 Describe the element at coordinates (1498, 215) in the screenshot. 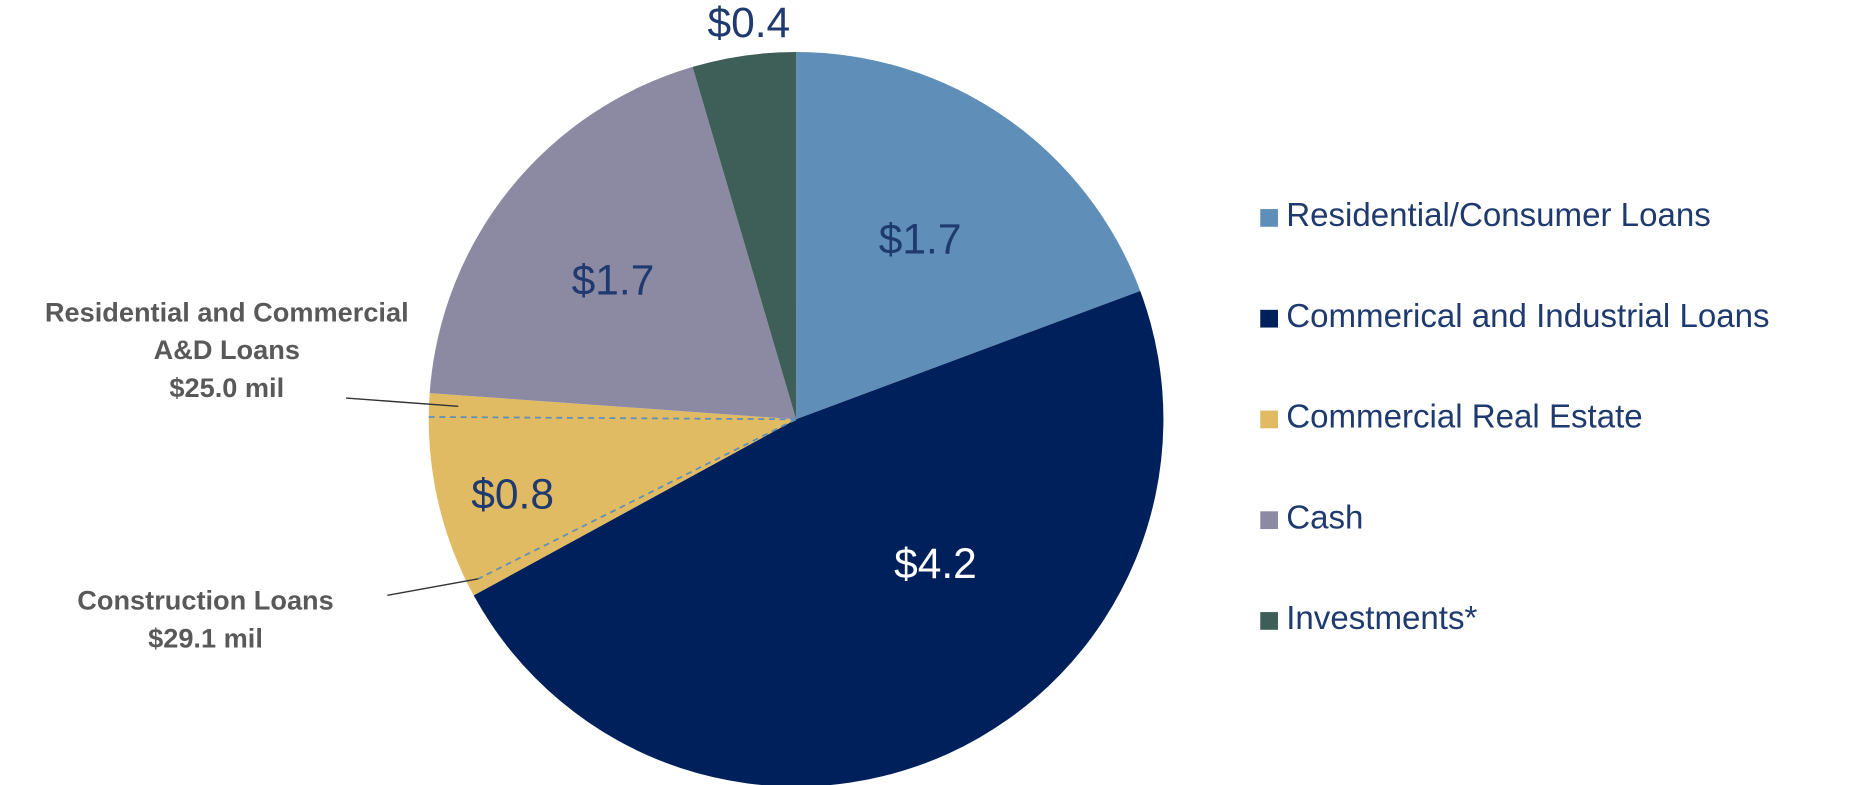

I see `legend-label: Residential/Consumer Loans` at that location.